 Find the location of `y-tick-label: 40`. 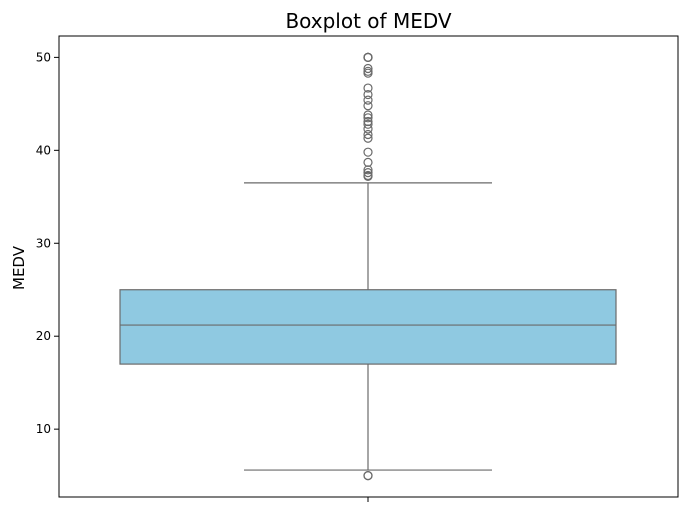

y-tick-label: 40 is located at coordinates (43, 150).